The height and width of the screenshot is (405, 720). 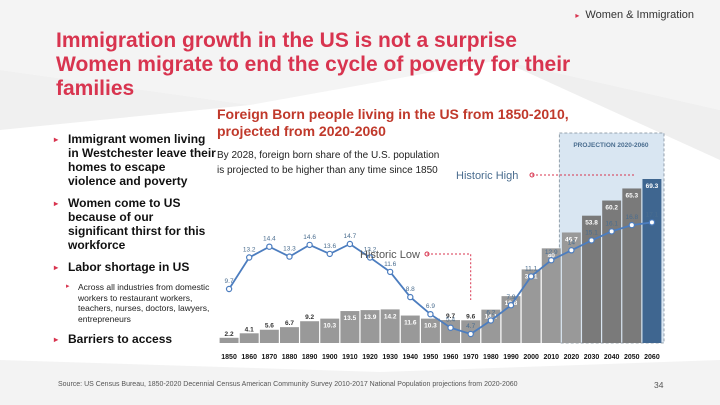 What do you see at coordinates (532, 175) in the screenshot?
I see `historic-high-marker` at bounding box center [532, 175].